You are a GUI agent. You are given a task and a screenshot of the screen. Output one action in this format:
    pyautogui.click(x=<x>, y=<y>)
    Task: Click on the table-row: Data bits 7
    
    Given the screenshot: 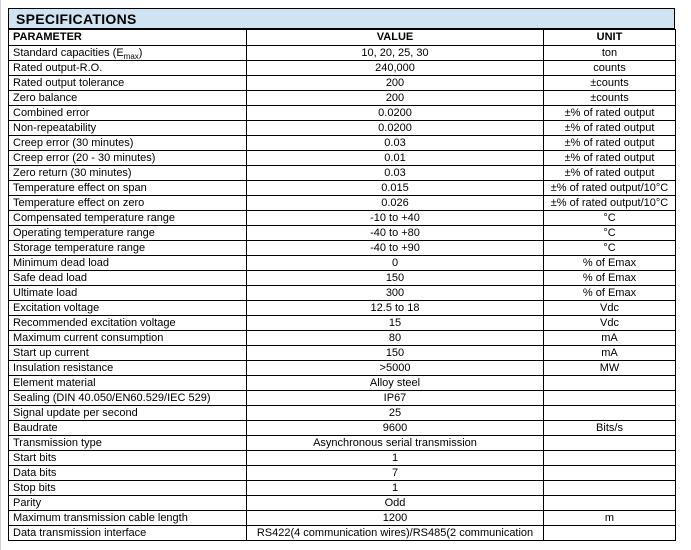 What is the action you would take?
    pyautogui.click(x=342, y=473)
    